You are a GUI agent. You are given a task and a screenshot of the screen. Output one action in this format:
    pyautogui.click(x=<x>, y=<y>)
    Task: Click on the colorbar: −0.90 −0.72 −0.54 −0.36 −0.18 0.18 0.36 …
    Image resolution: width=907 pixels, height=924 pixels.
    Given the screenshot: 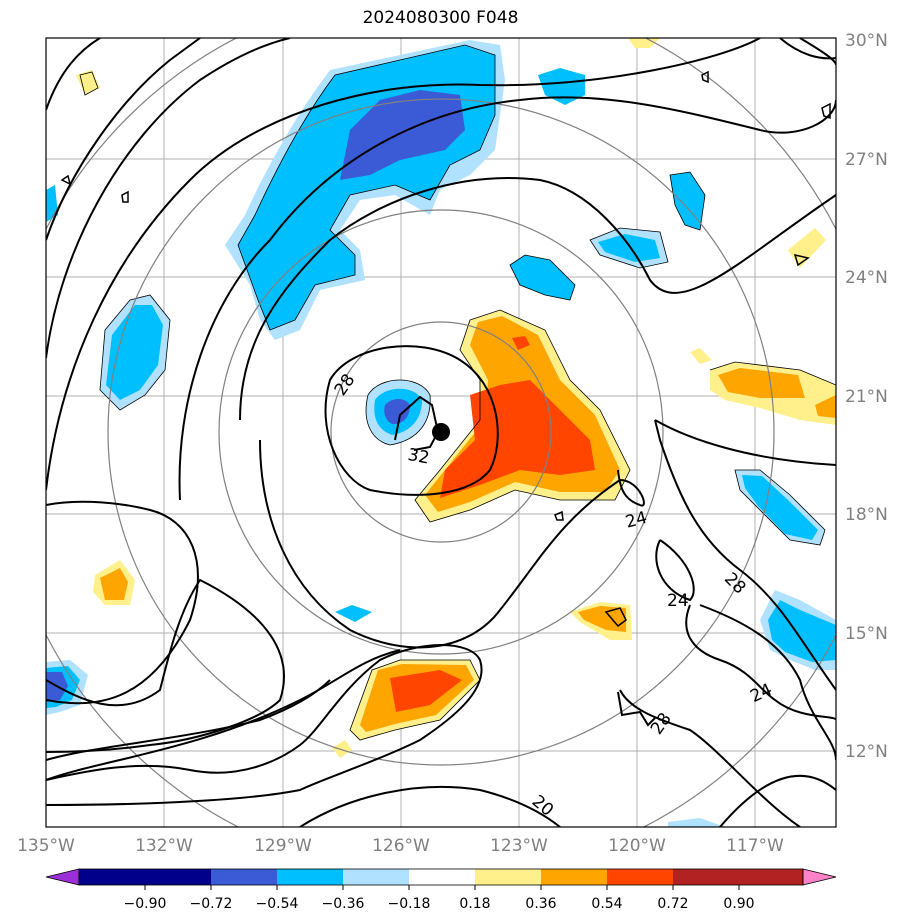 What is the action you would take?
    pyautogui.click(x=441, y=890)
    